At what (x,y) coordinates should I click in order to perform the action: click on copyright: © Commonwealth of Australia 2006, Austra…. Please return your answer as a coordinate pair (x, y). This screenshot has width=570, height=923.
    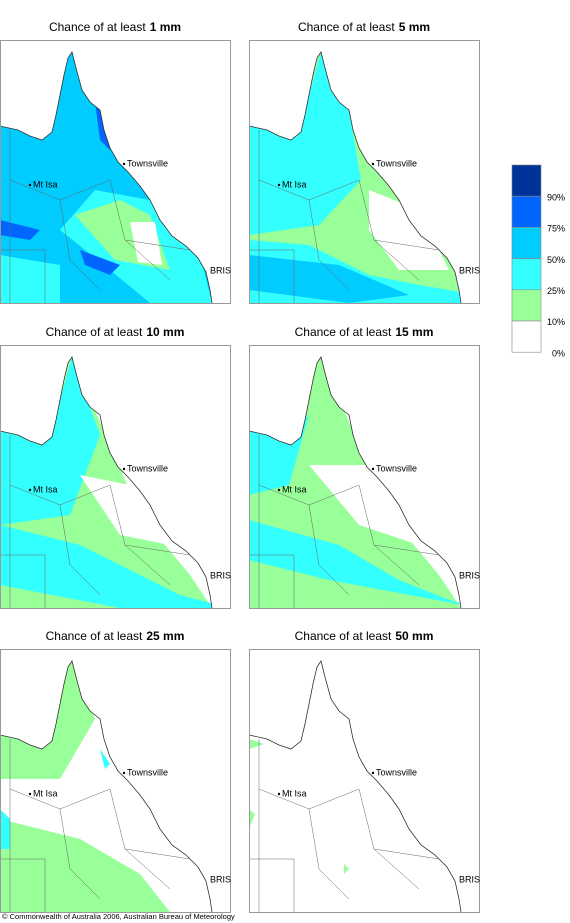
    Looking at the image, I should click on (118, 916).